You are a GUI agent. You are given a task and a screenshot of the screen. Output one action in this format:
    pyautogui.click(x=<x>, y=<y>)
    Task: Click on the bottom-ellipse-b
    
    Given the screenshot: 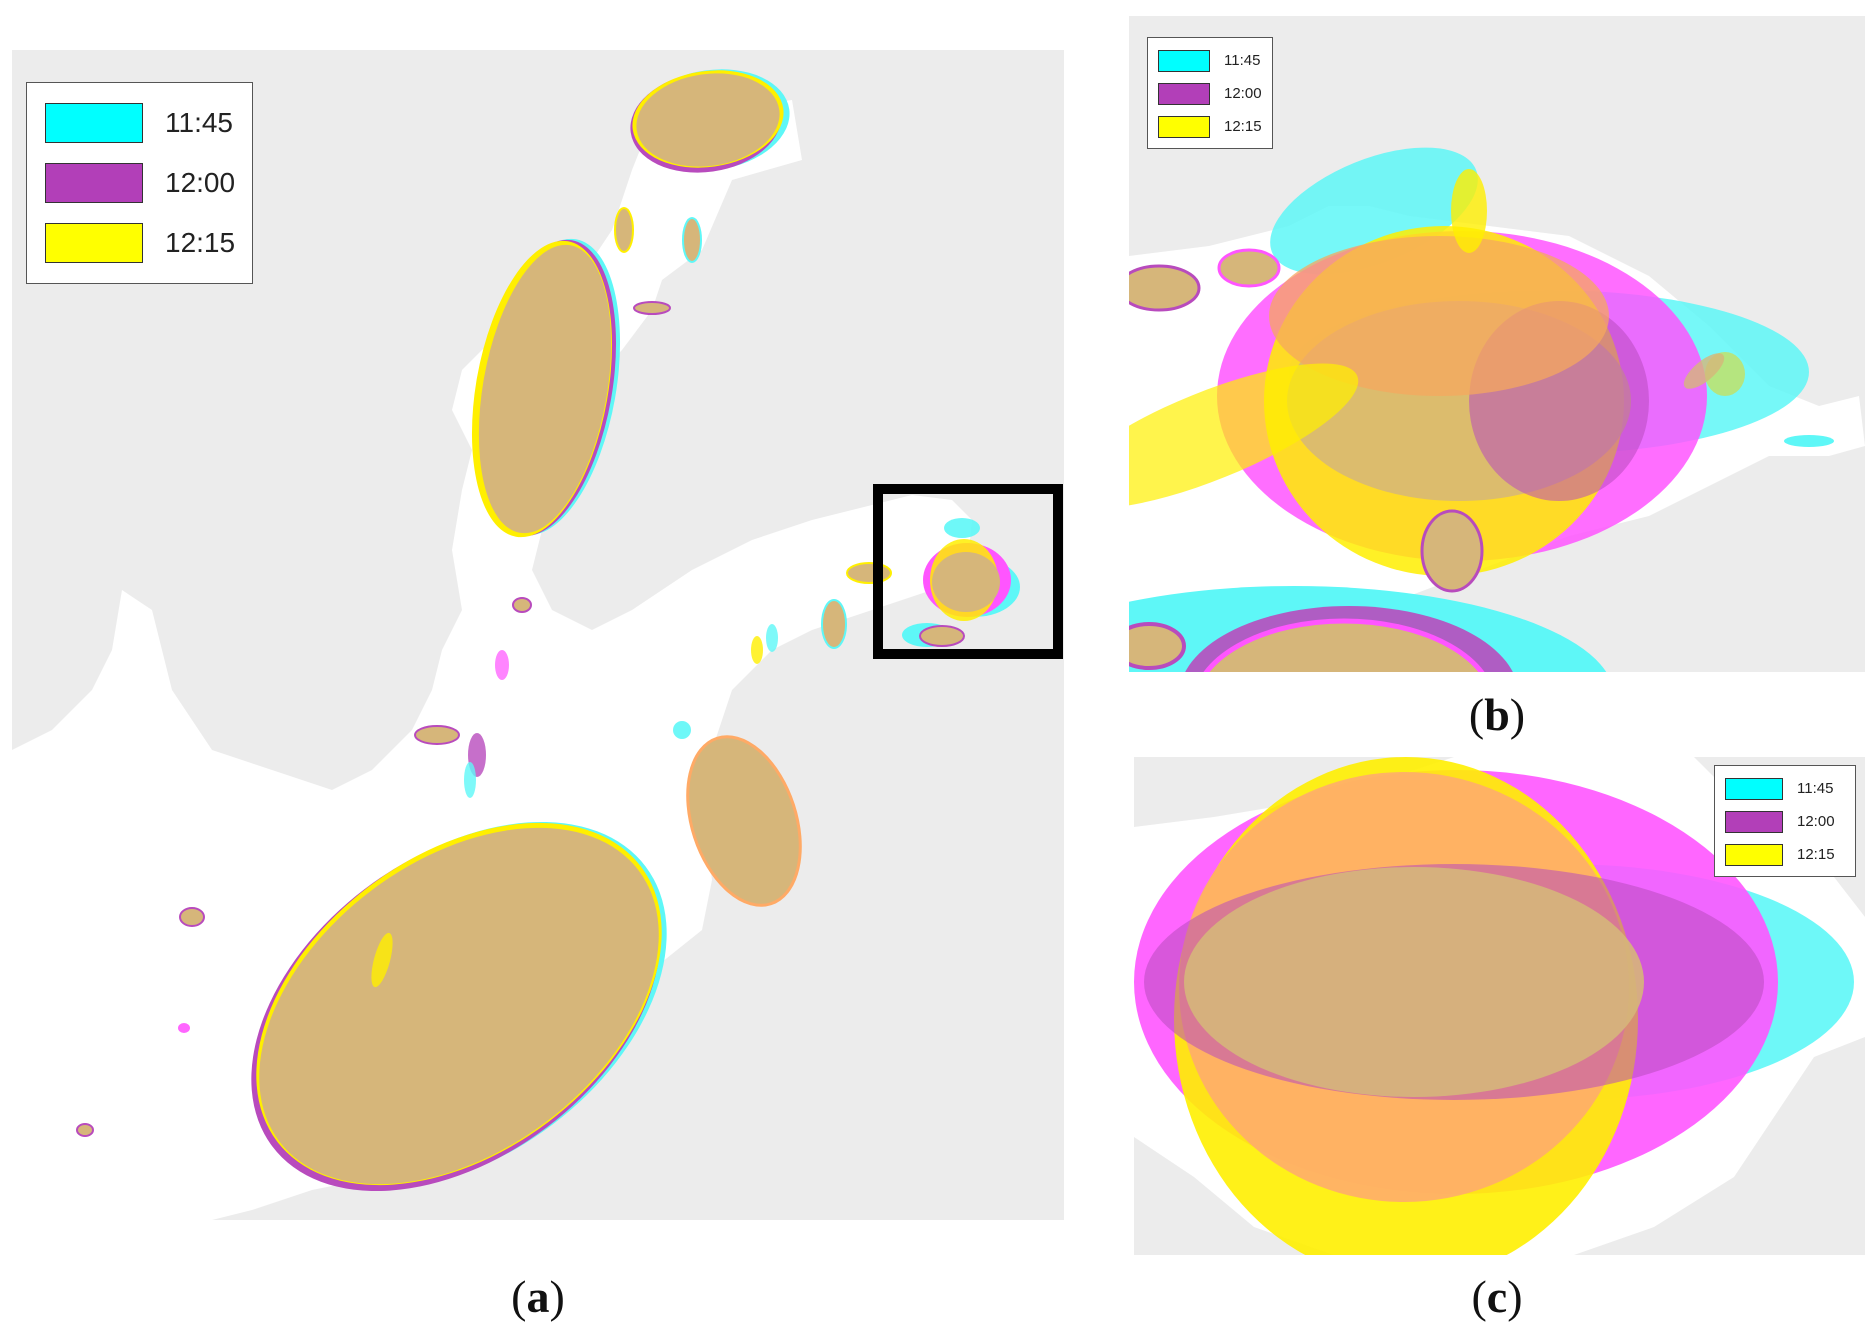 What is the action you would take?
    pyautogui.click(x=1368, y=629)
    